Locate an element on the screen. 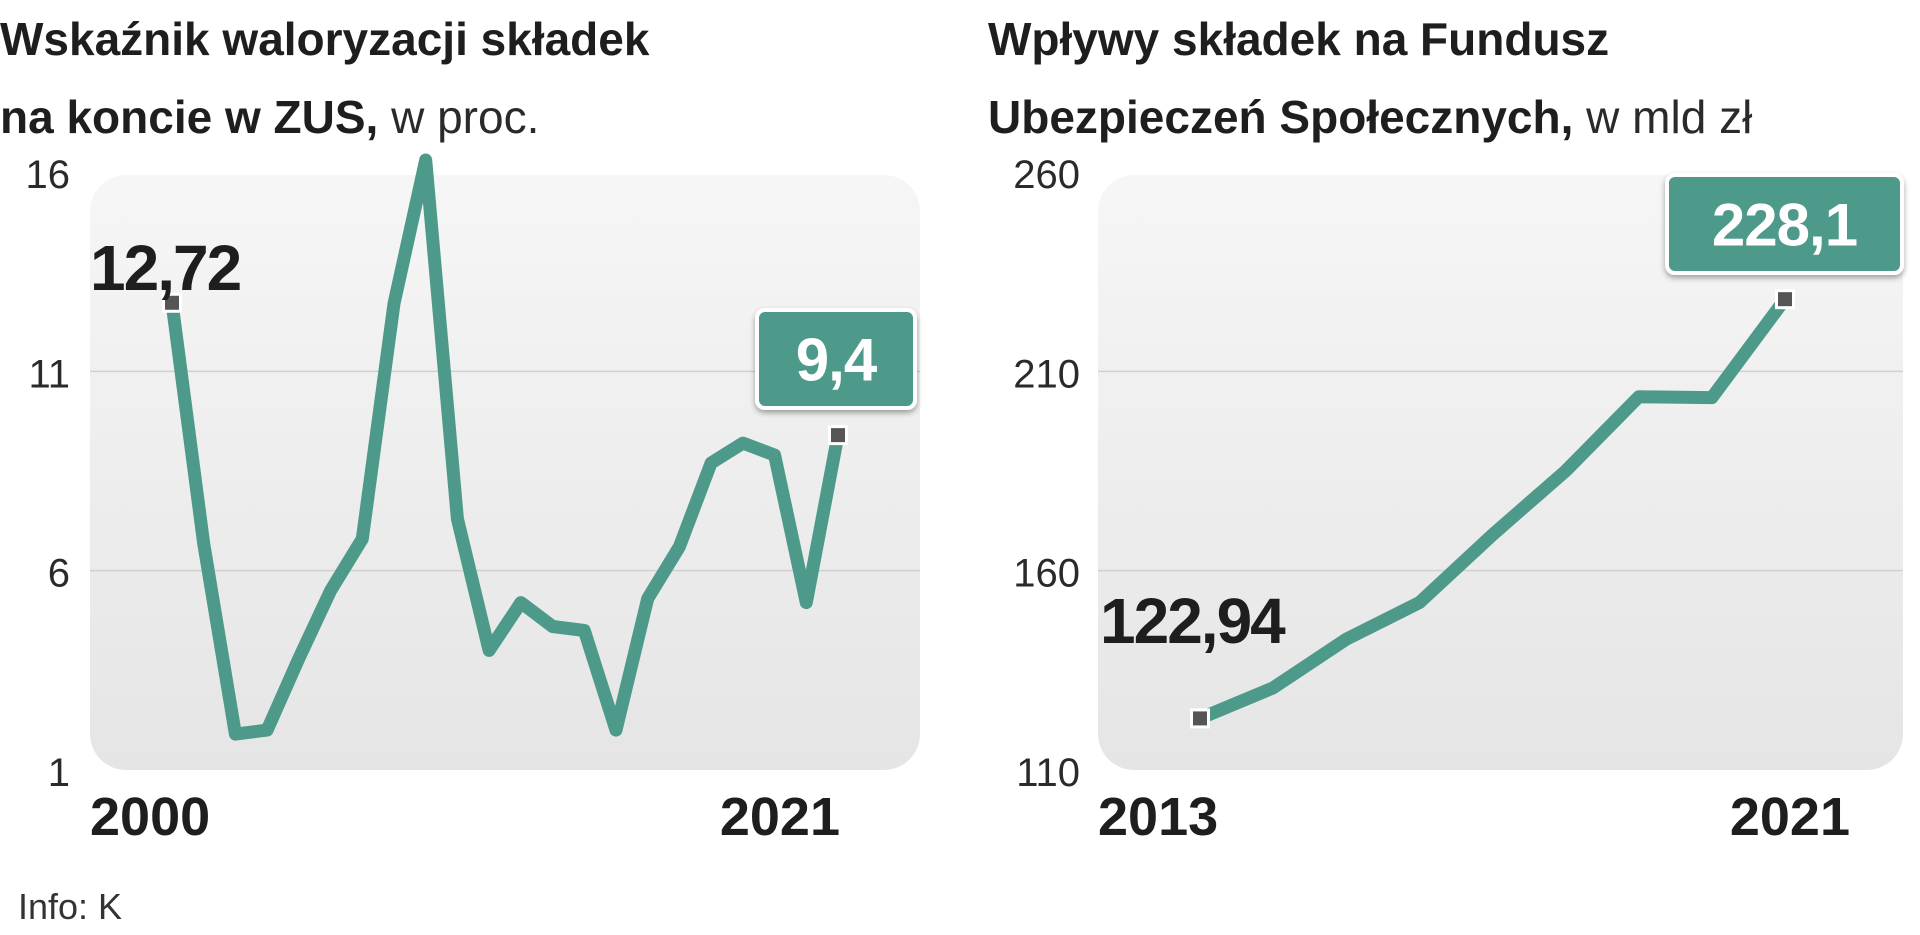 Image resolution: width=1920 pixels, height=935 pixels. chart1-unit: w proc. is located at coordinates (465, 117).